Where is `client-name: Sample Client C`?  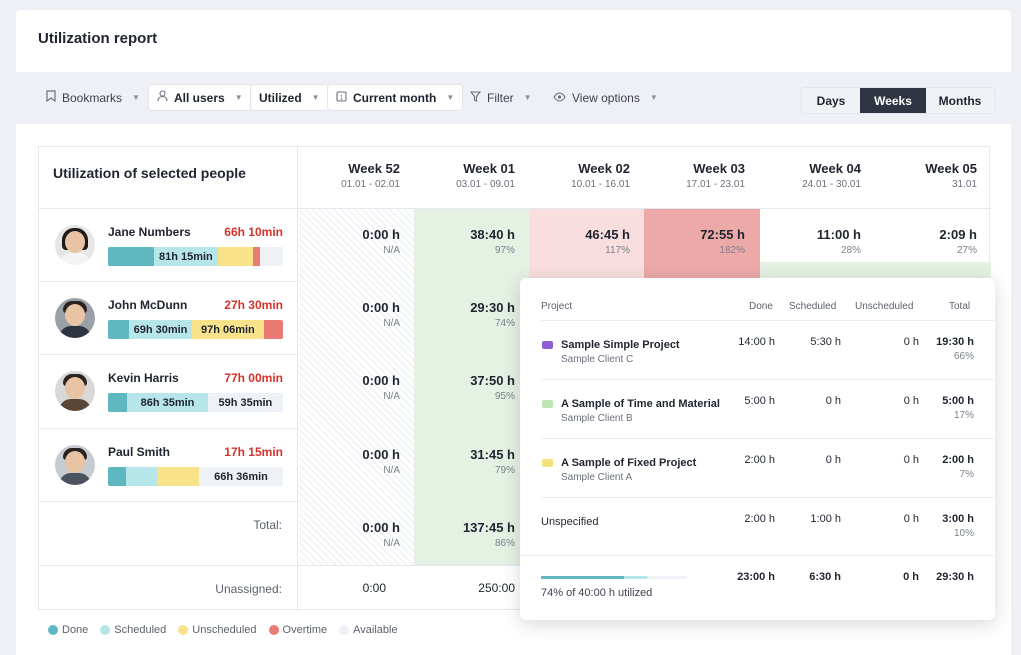 client-name: Sample Client C is located at coordinates (597, 359).